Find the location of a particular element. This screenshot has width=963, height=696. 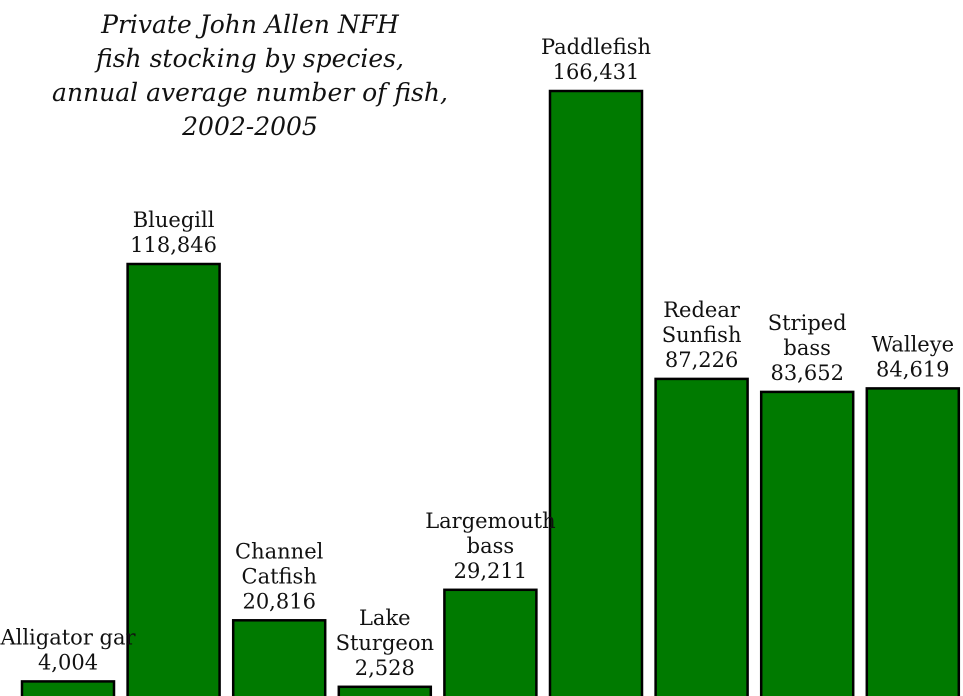

category-label-striped-bass-line-1: Striped is located at coordinates (807, 323).